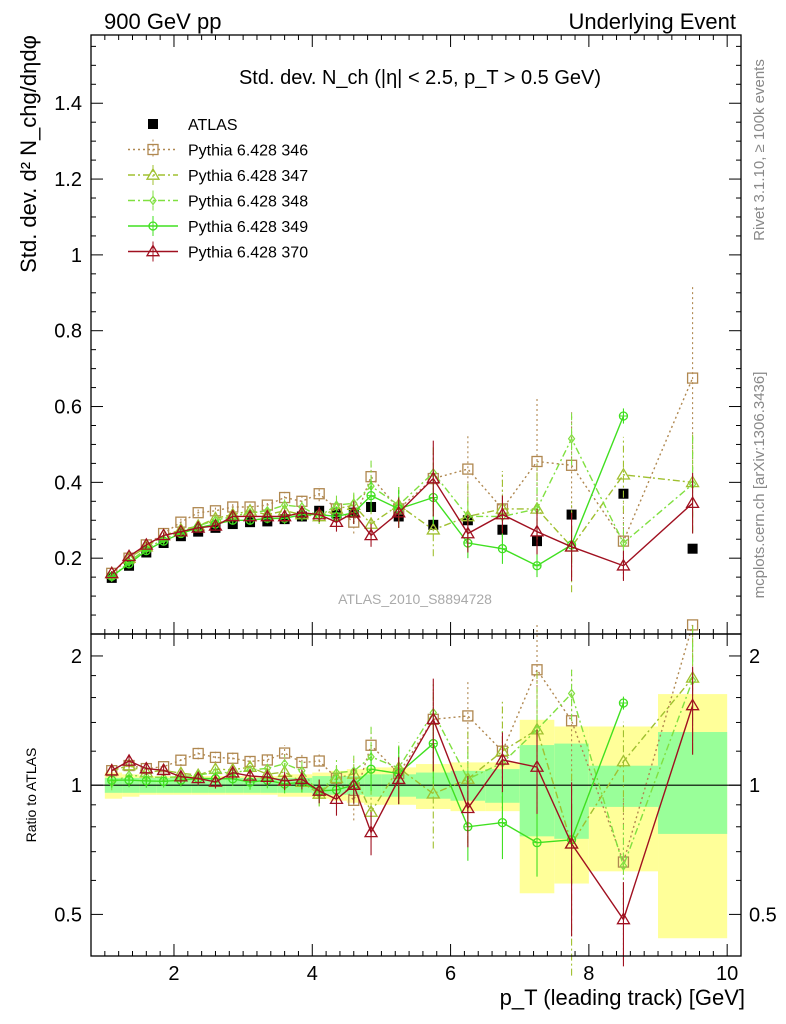 Image resolution: width=786 pixels, height=1024 pixels. Describe the element at coordinates (68, 180) in the screenshot. I see `y-tick-label: 1.2` at that location.